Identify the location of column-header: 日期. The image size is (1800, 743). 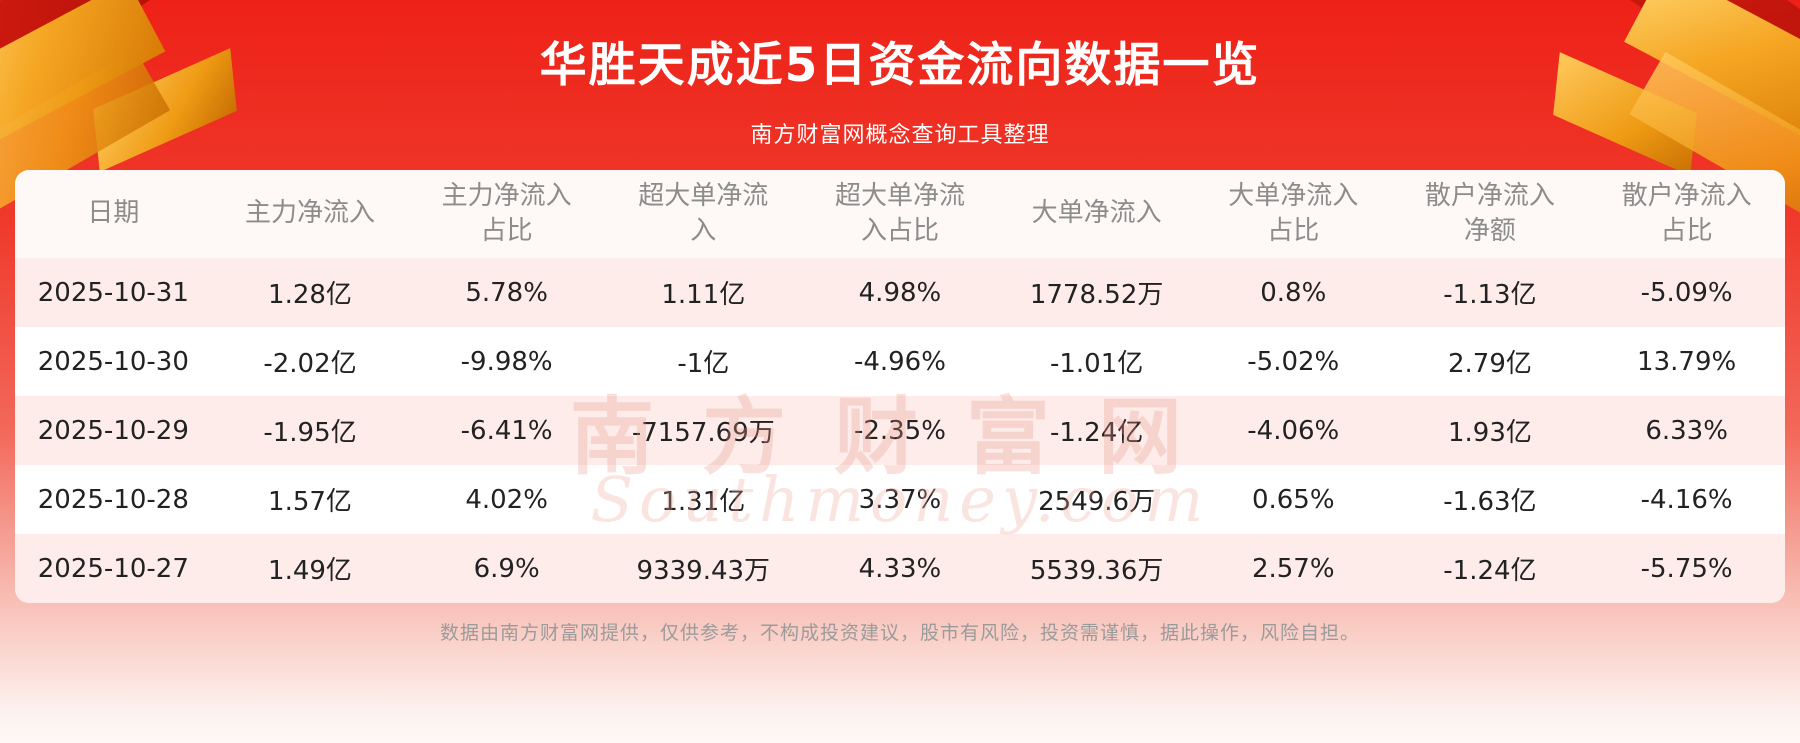
(113, 214).